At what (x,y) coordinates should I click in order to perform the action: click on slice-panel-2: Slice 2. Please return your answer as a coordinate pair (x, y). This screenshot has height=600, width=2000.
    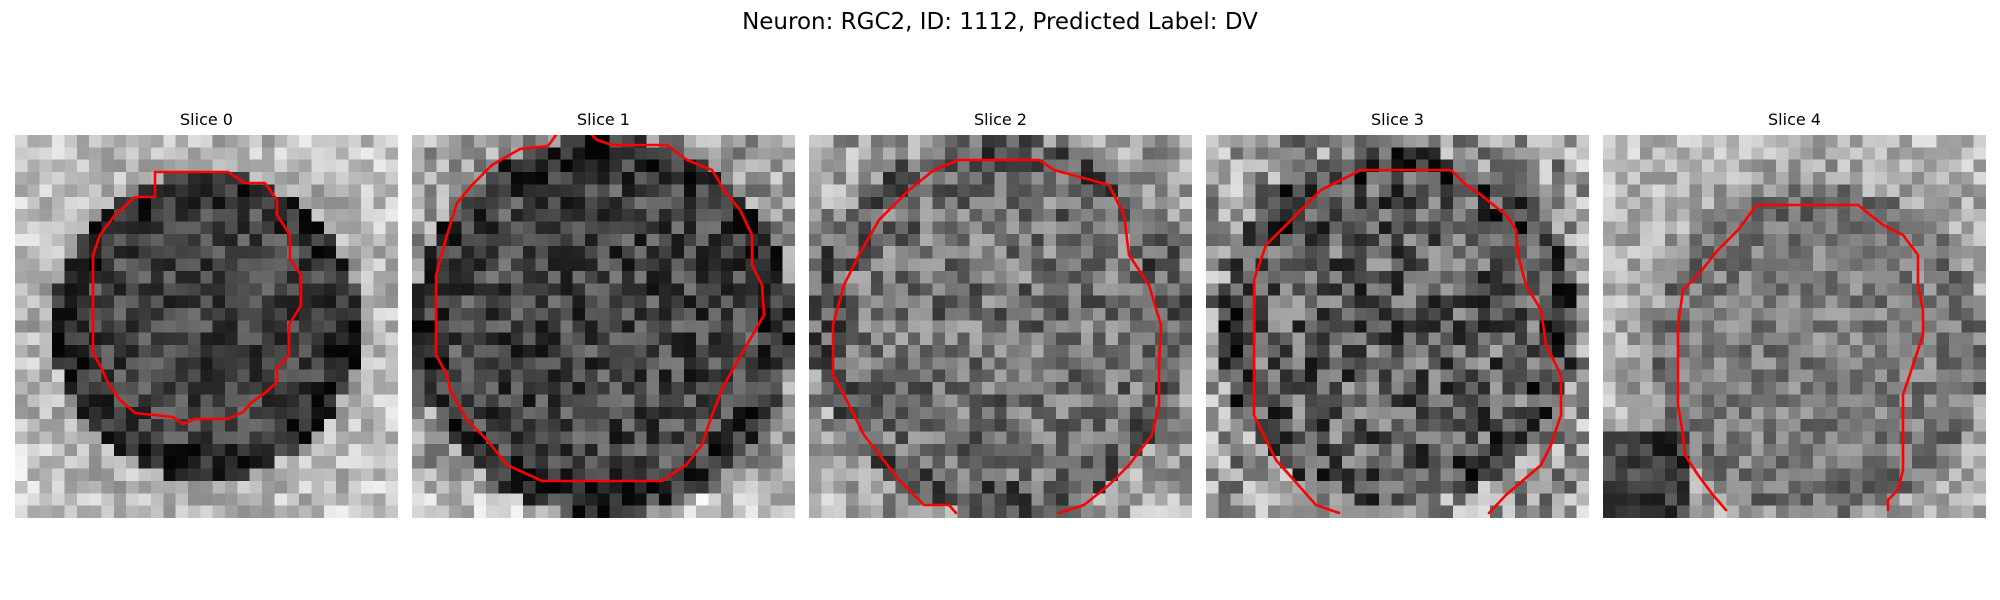
    Looking at the image, I should click on (1000, 315).